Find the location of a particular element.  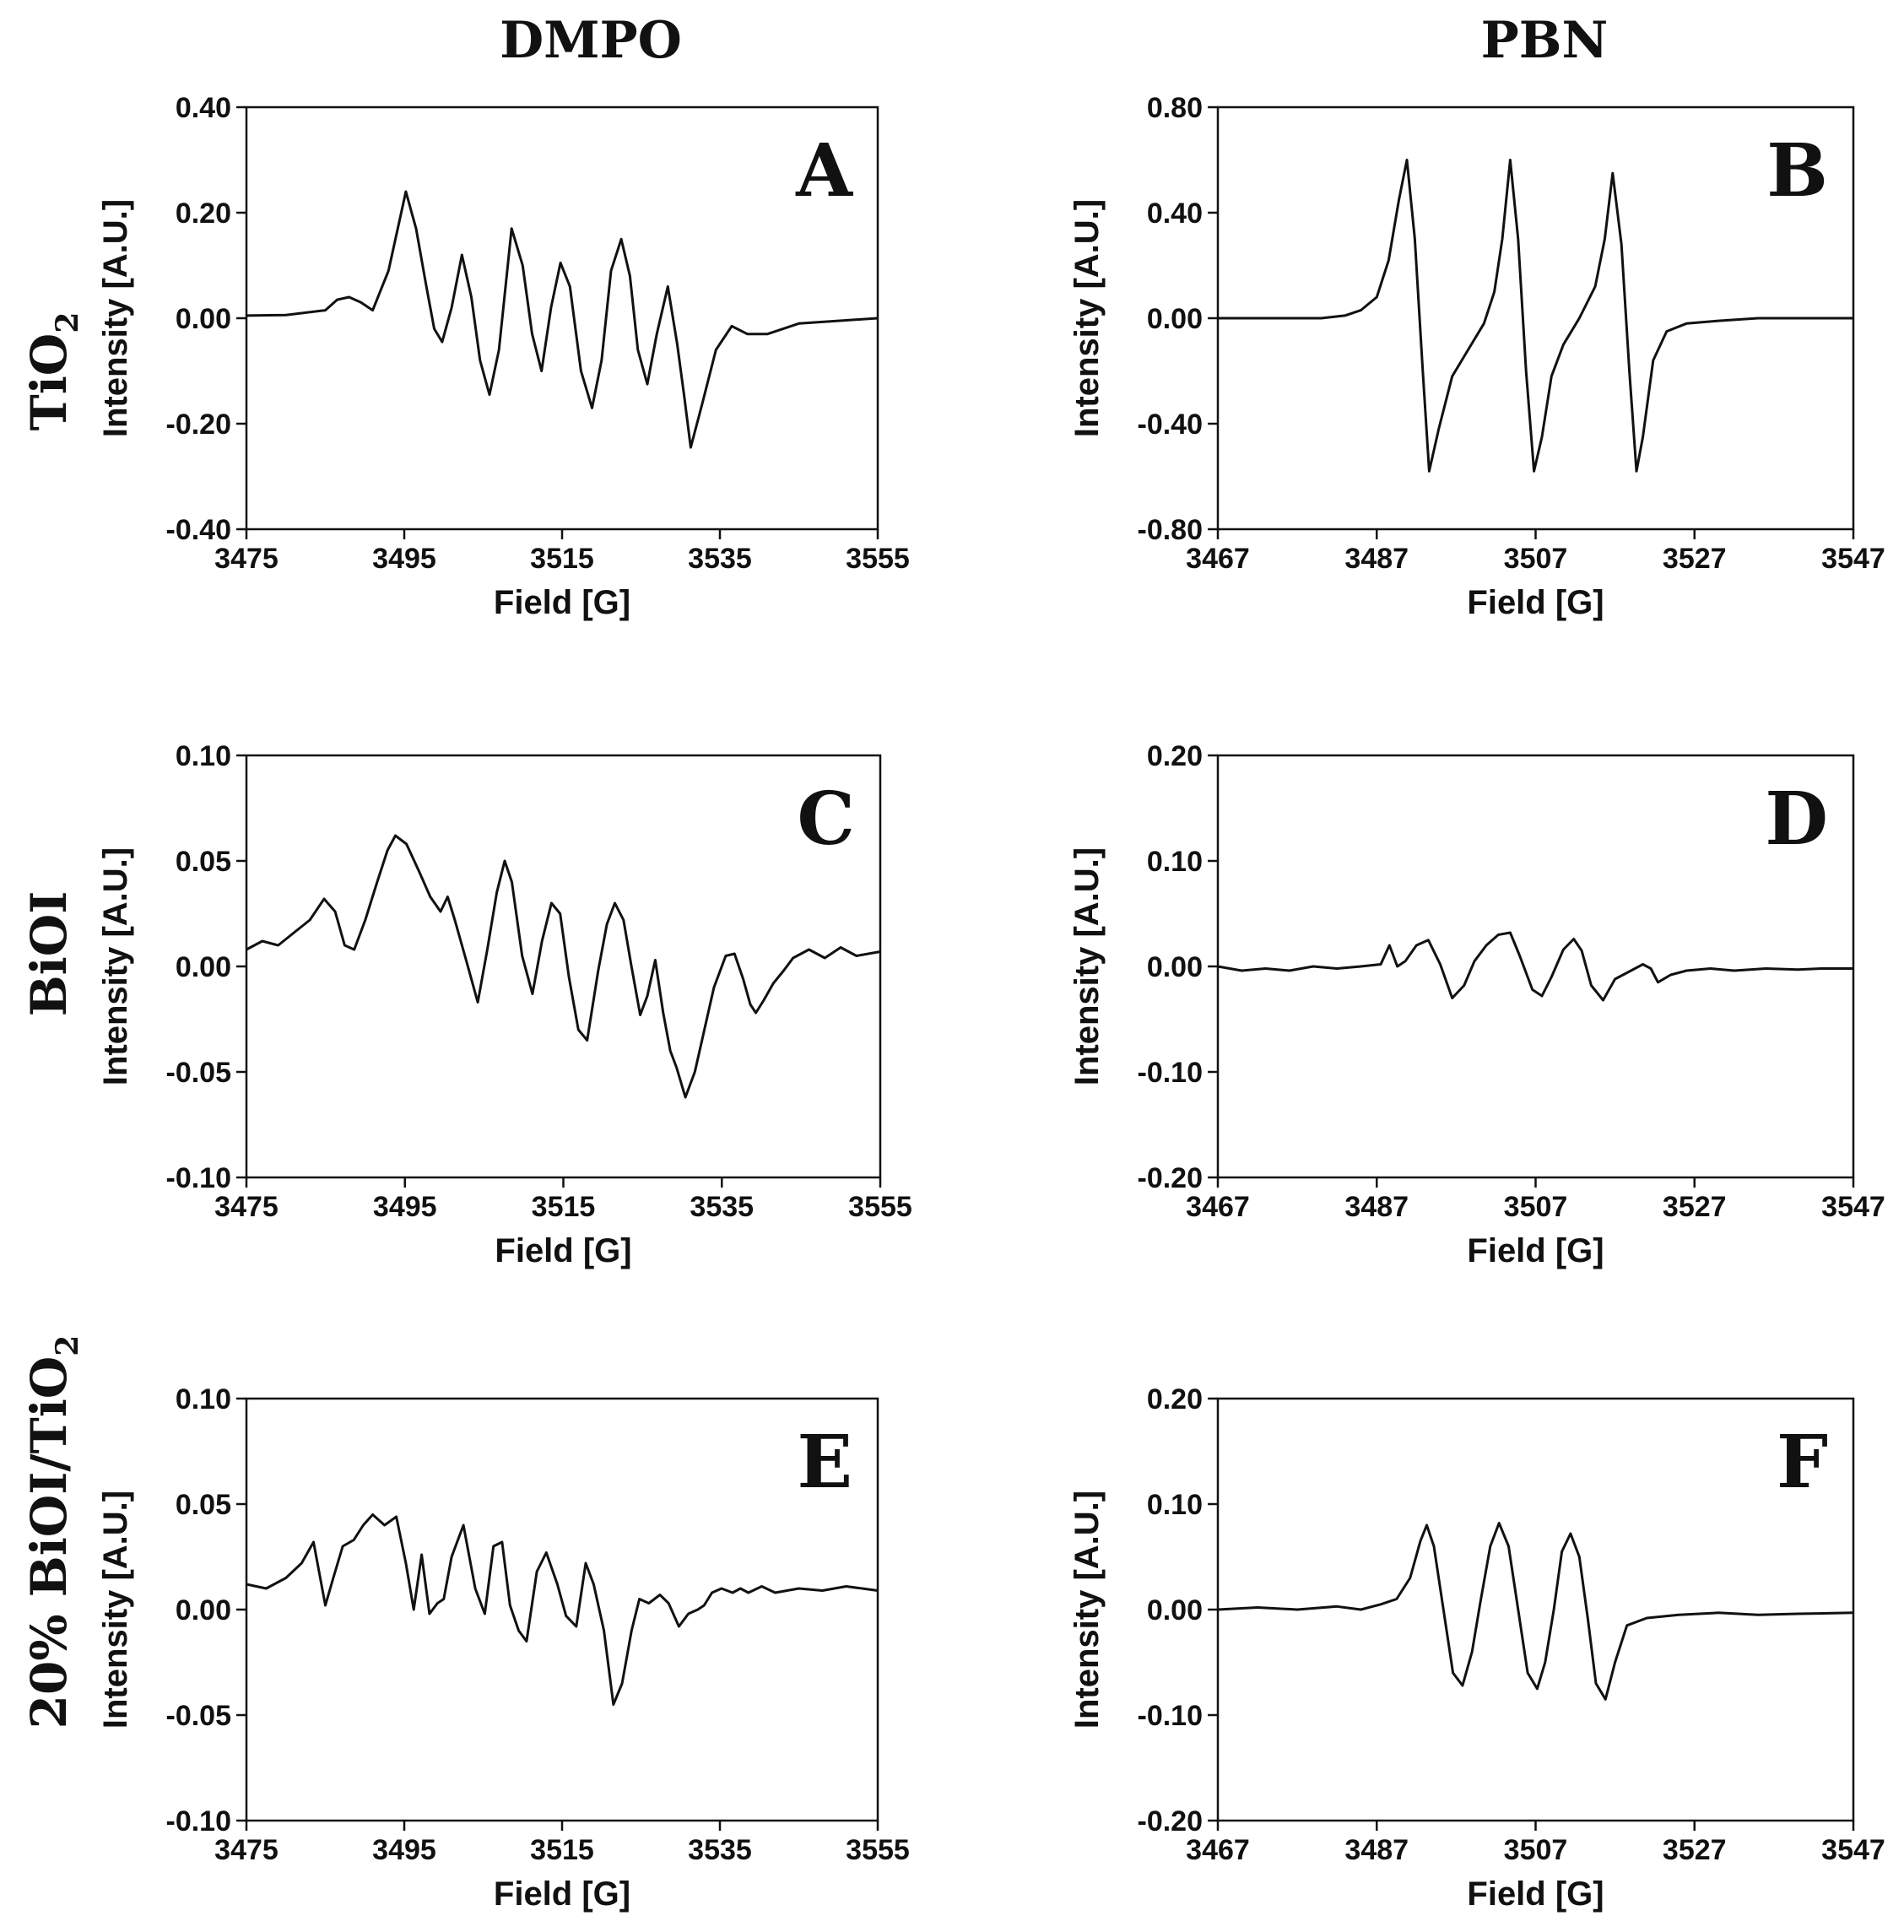

panel-letter: D is located at coordinates (1797, 819).